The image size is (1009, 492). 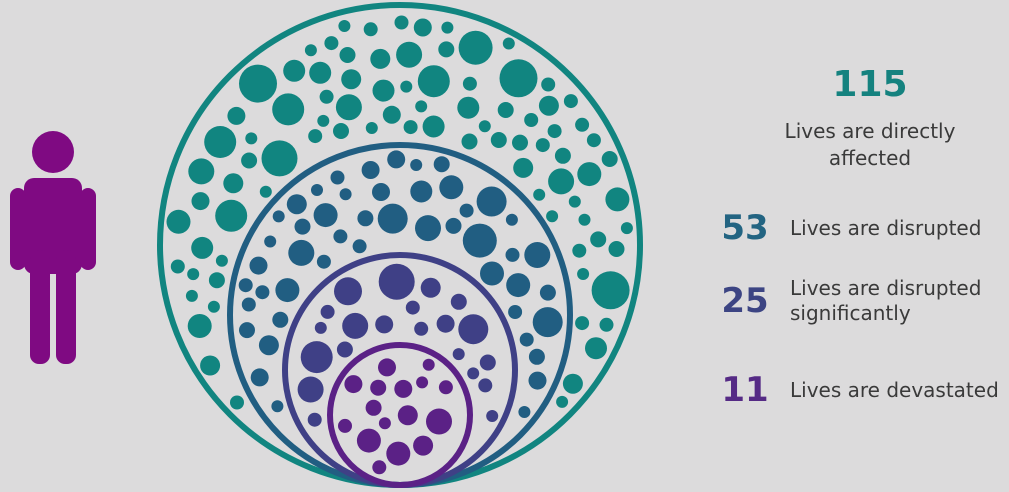 I want to click on significant-label: Lives are disrupted significantly, so click(x=886, y=300).